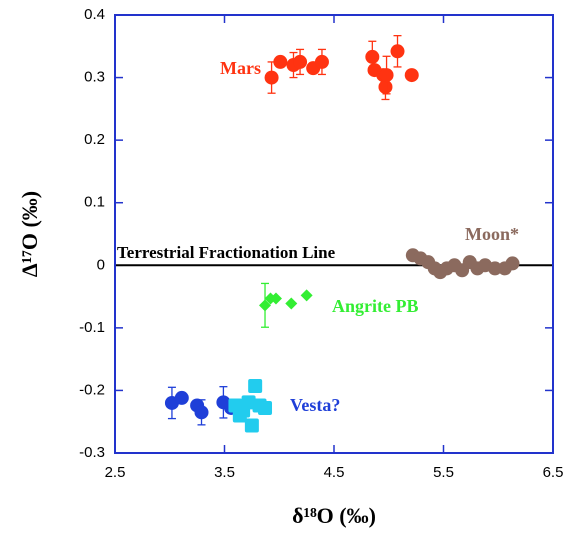 This screenshot has height=538, width=575. What do you see at coordinates (94, 77) in the screenshot?
I see `y-tick-label: 0.3` at bounding box center [94, 77].